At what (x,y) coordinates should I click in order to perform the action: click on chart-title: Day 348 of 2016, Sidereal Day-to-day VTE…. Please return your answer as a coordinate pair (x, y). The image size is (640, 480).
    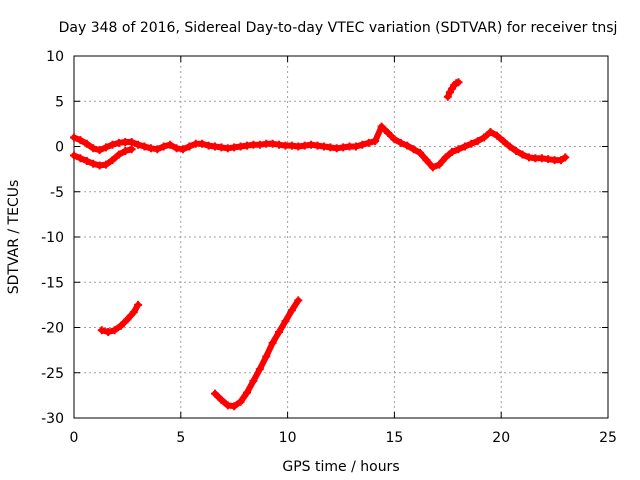
    Looking at the image, I should click on (338, 28).